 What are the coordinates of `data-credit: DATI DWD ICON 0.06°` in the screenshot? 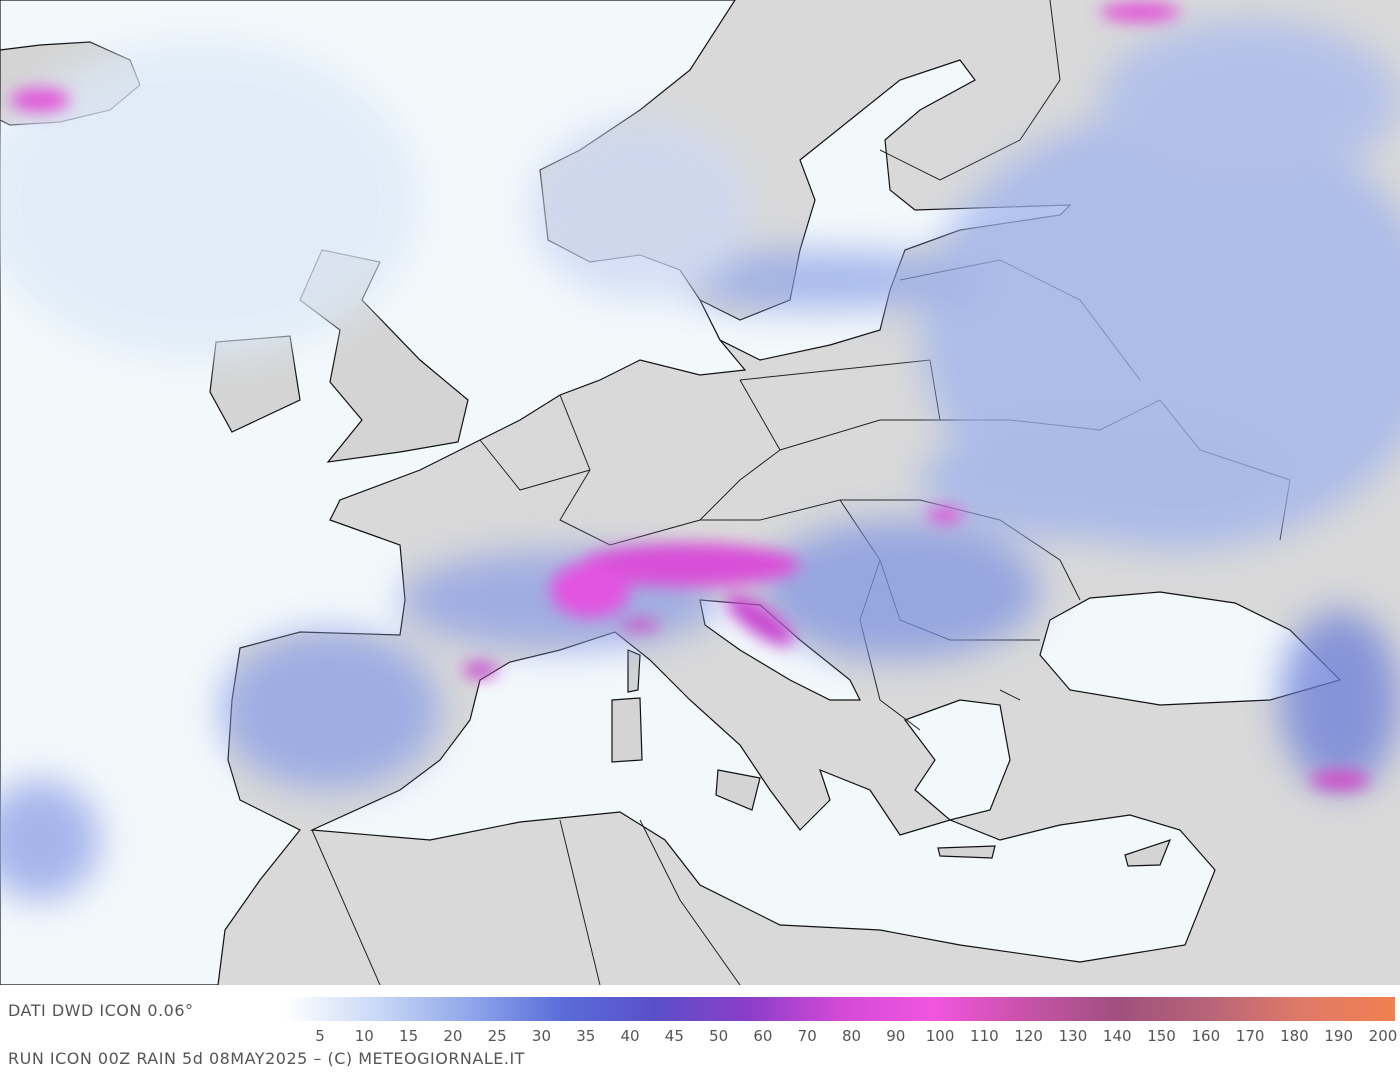 It's located at (101, 1010).